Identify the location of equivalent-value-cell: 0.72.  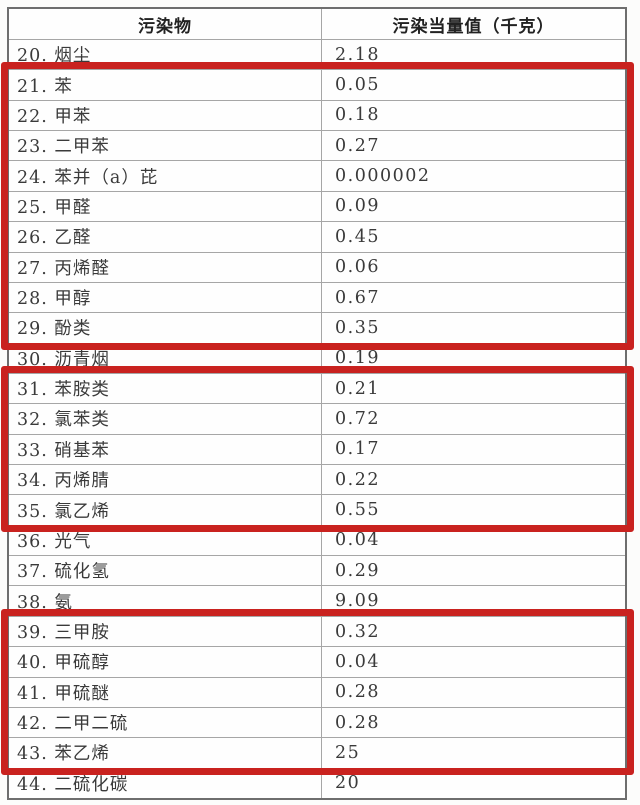
(357, 418).